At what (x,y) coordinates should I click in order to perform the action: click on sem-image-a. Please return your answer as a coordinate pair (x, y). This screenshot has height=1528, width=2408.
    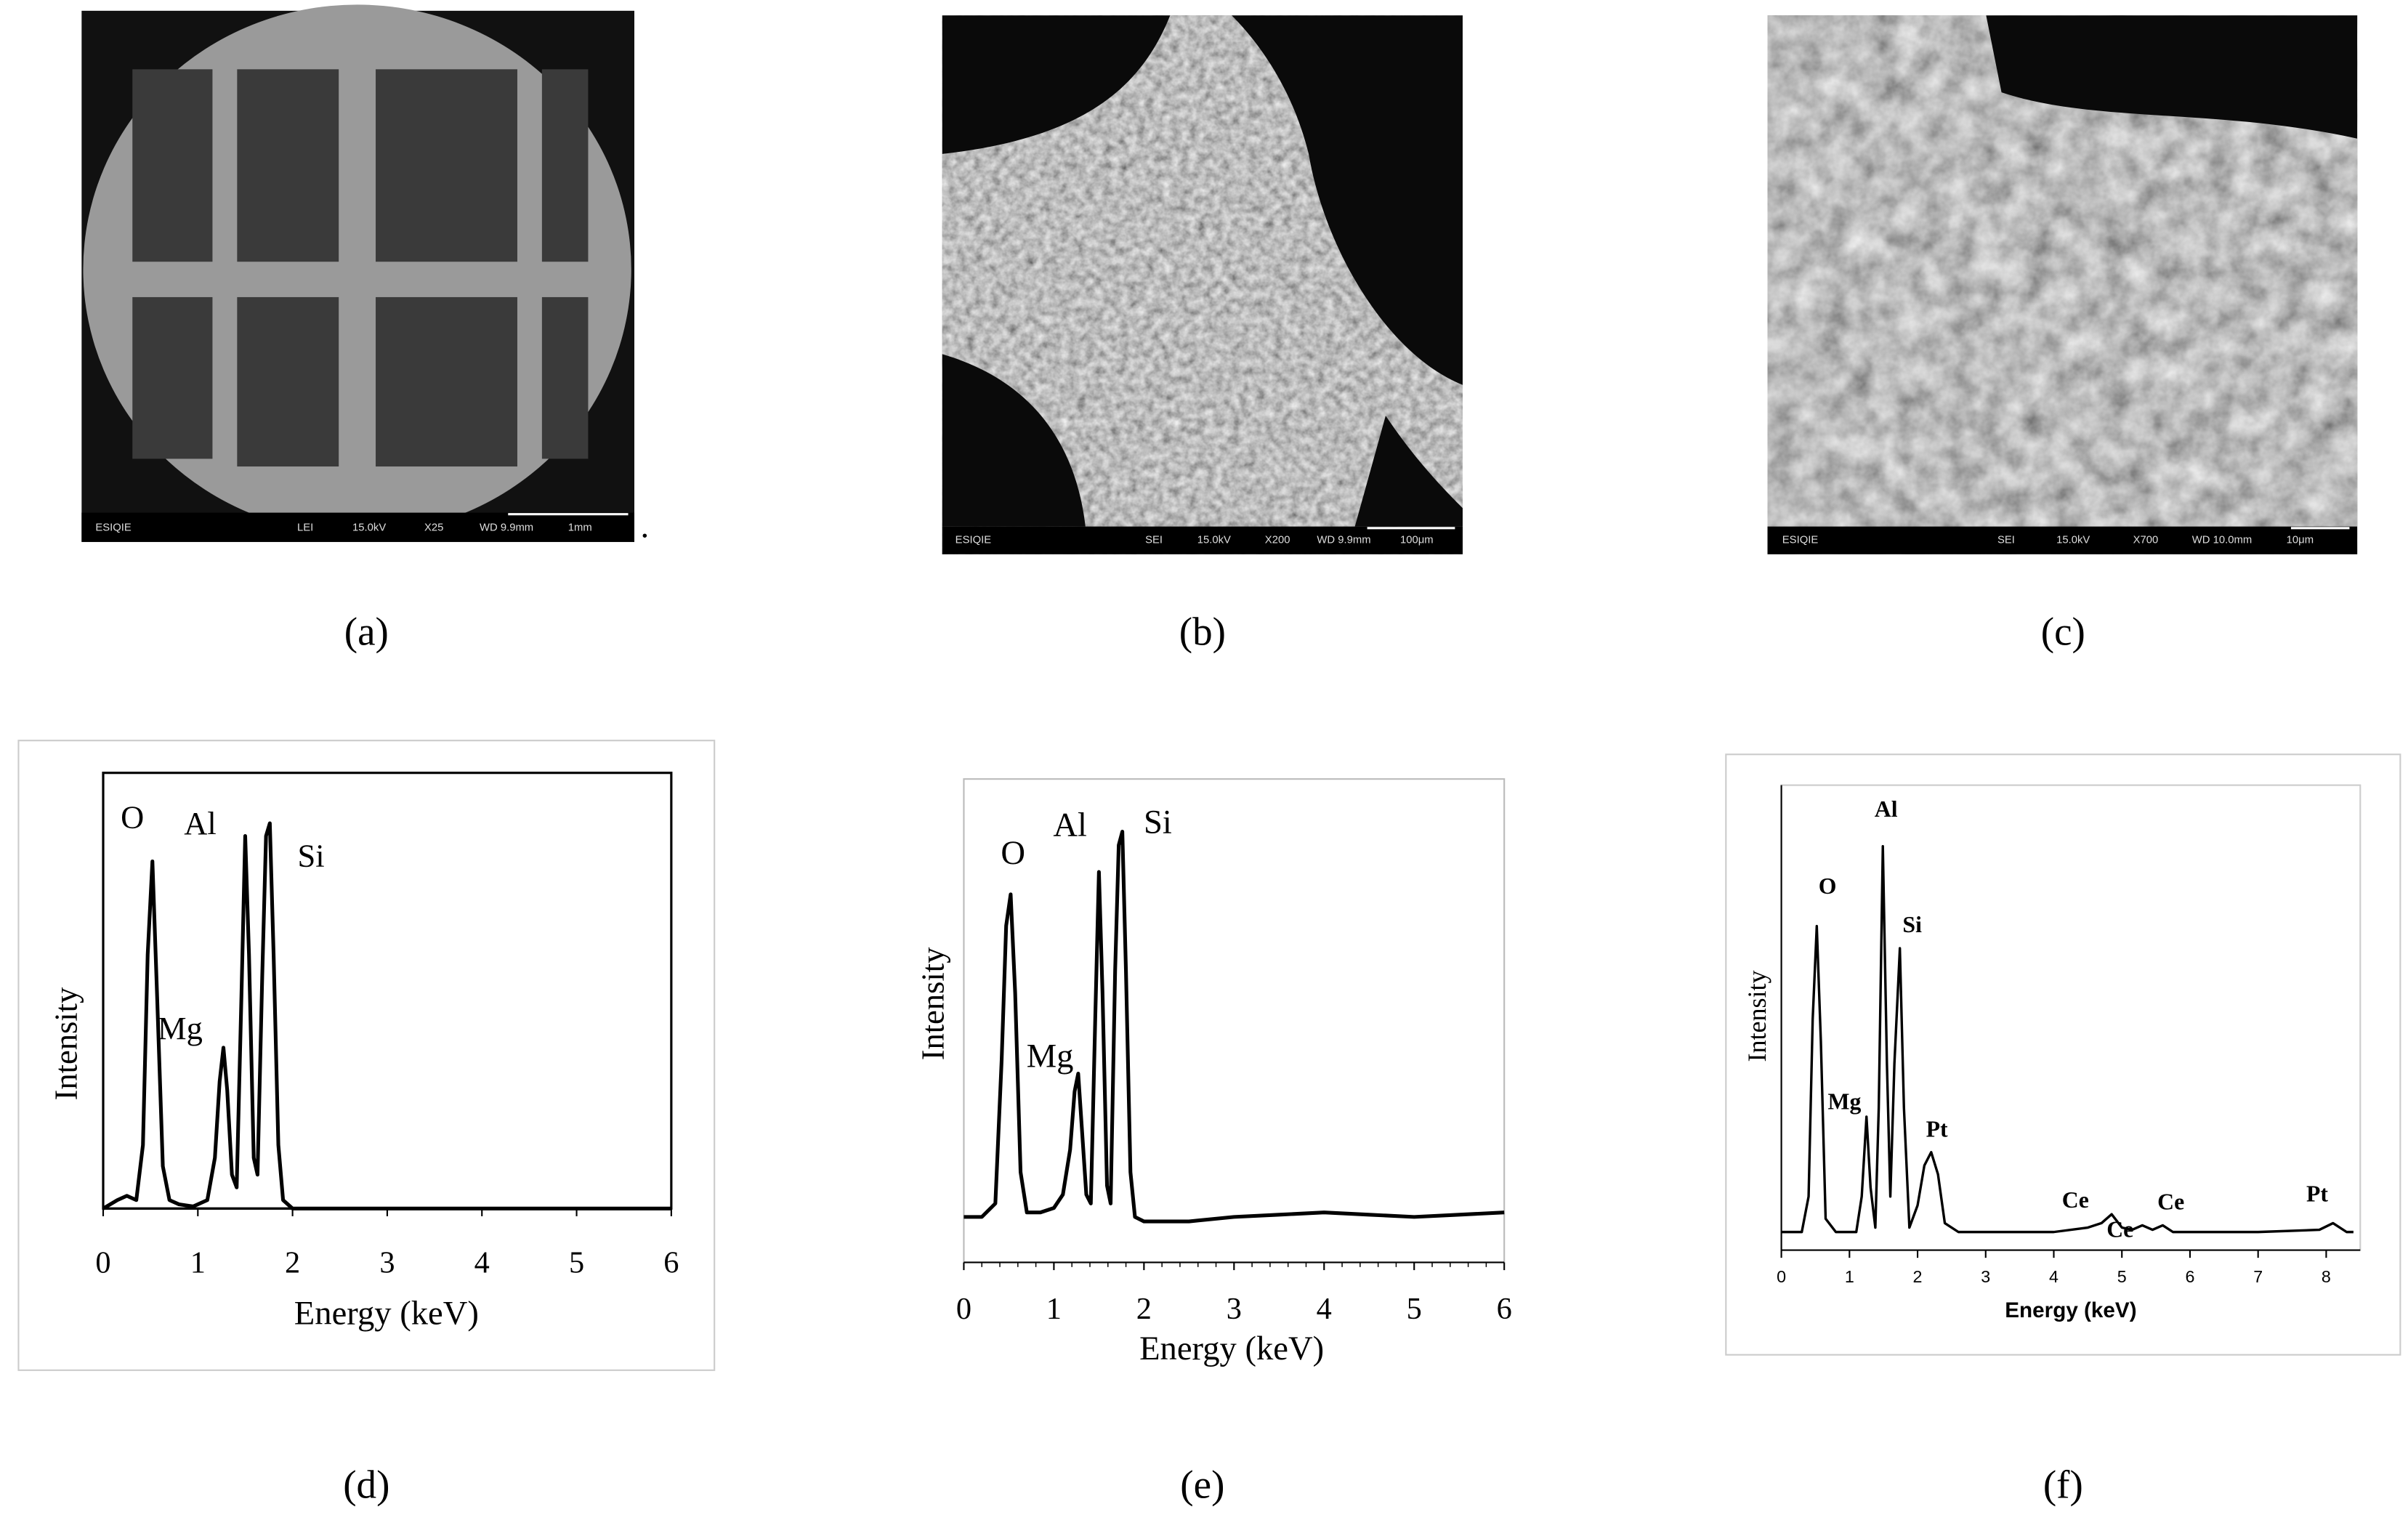
    Looking at the image, I should click on (358, 273).